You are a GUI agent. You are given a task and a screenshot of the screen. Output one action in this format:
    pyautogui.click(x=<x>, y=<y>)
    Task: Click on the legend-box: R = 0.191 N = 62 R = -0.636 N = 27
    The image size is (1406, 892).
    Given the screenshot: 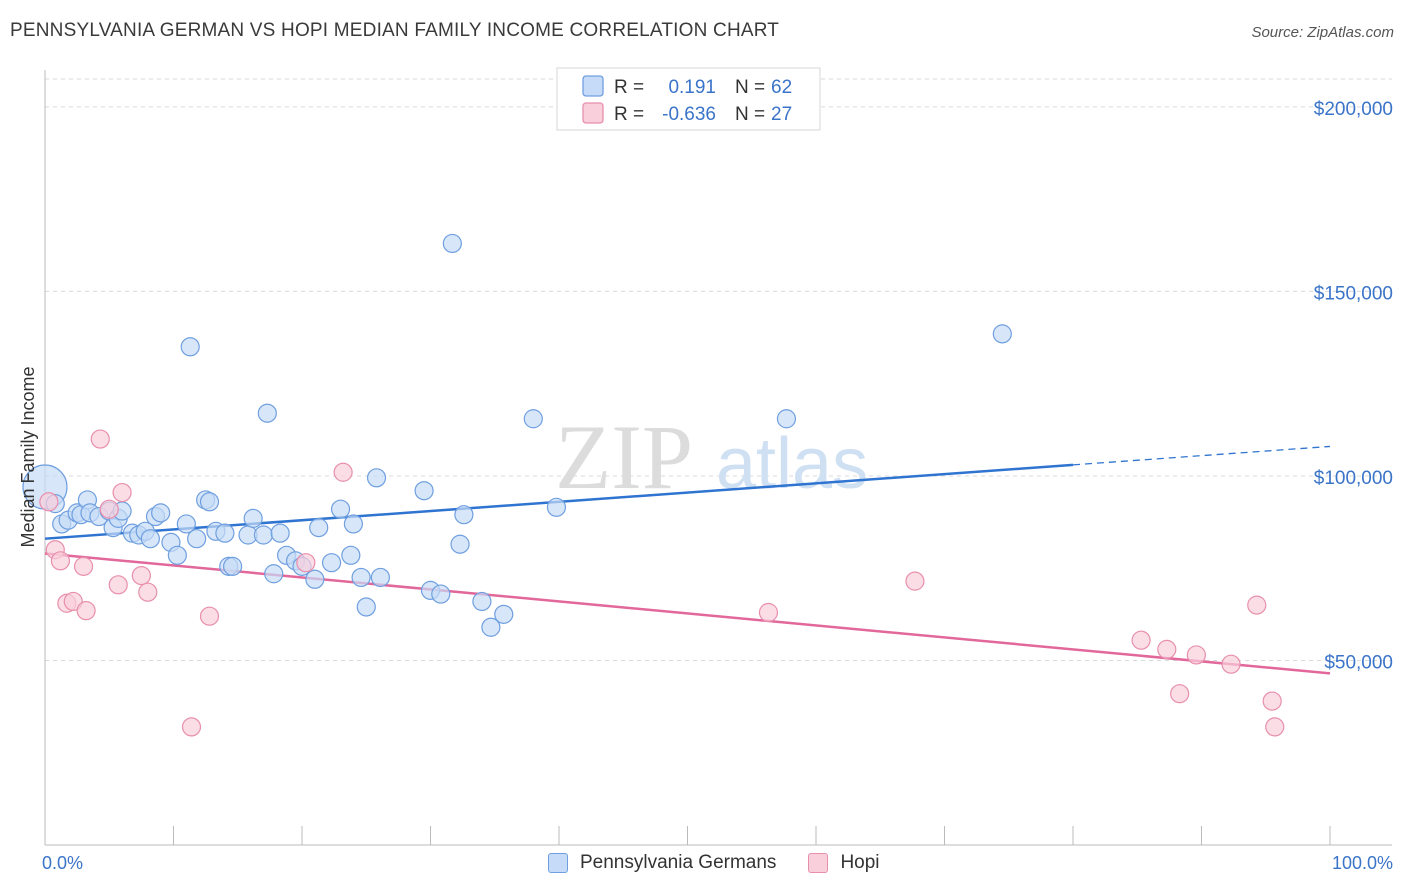 What is the action you would take?
    pyautogui.click(x=688, y=99)
    